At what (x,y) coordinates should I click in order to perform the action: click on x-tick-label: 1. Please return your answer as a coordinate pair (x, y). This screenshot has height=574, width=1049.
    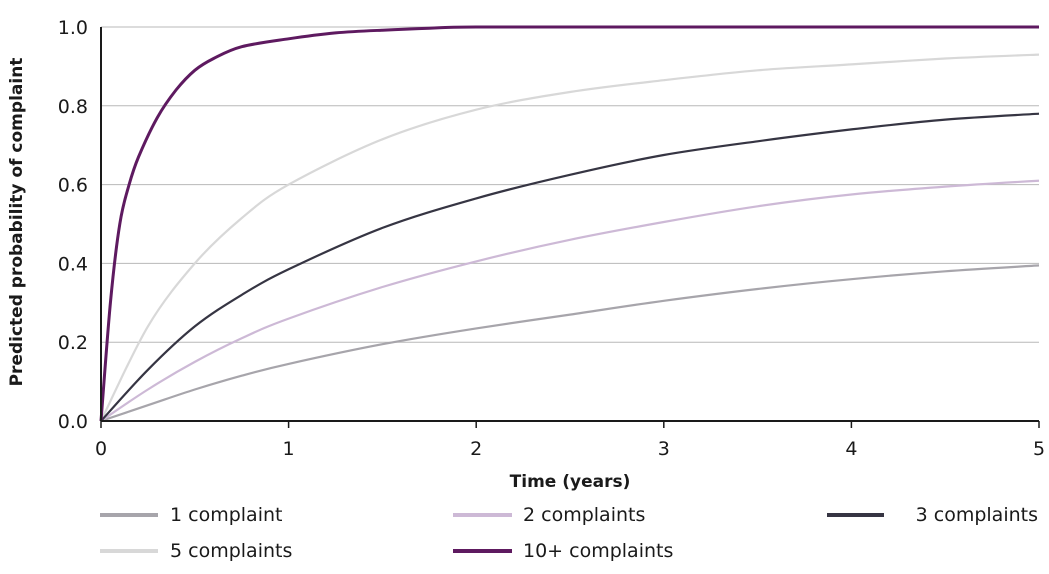
    Looking at the image, I should click on (289, 449).